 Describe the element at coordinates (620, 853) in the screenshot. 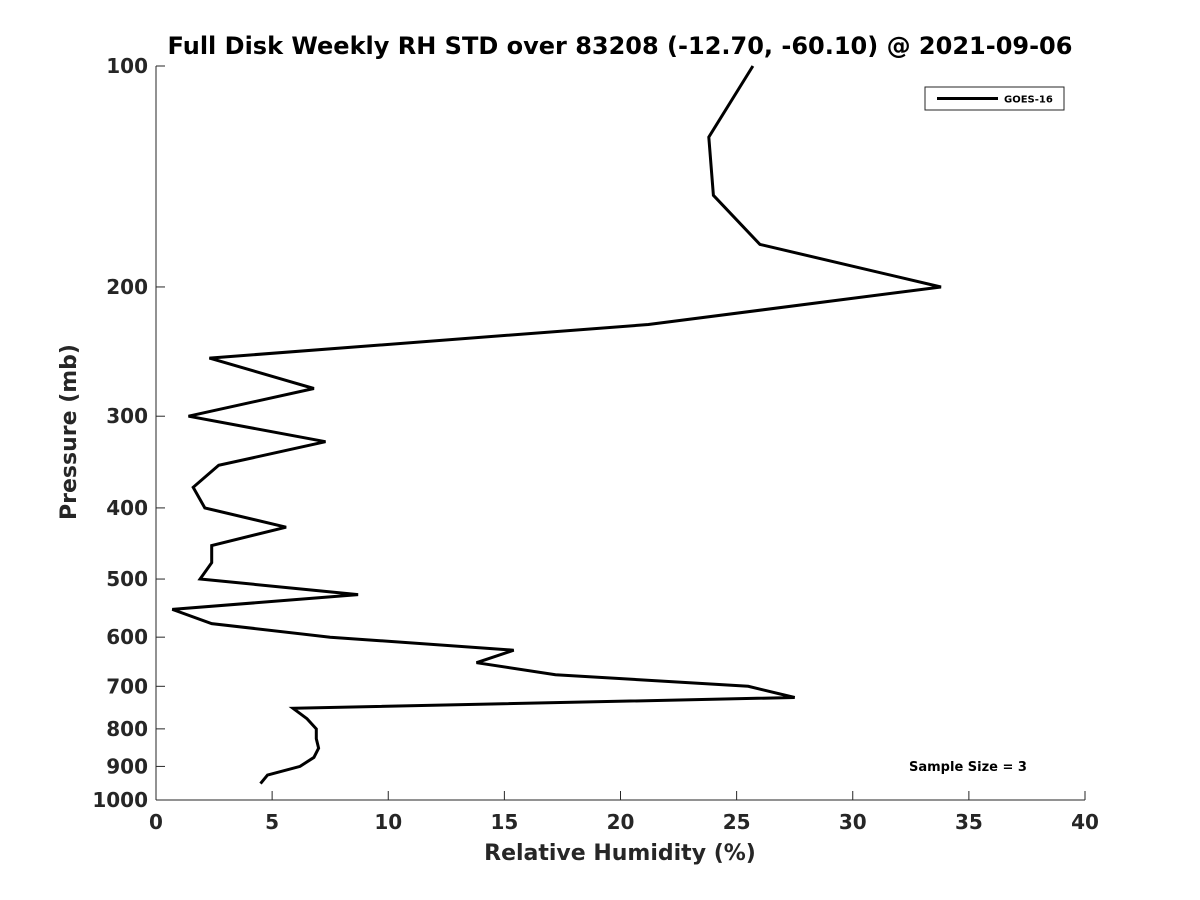

I see `x-axis-label: Relative Humidity (%)` at that location.